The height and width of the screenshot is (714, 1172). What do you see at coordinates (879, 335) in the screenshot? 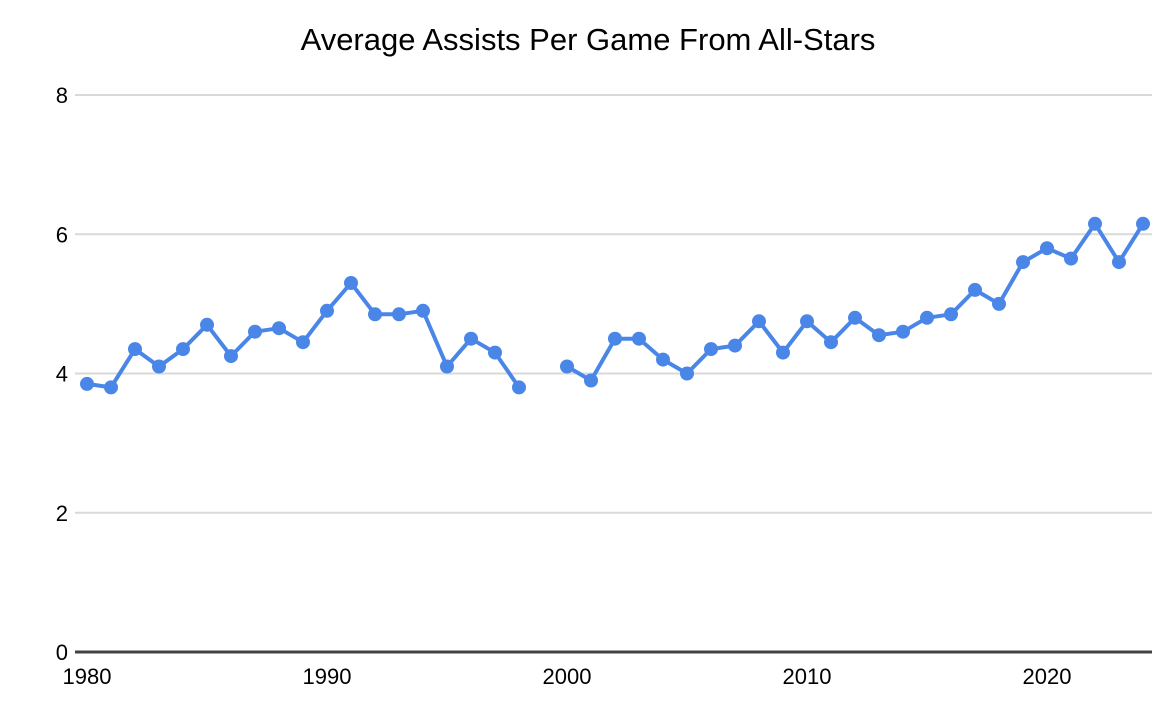
I see `data-point-2013` at bounding box center [879, 335].